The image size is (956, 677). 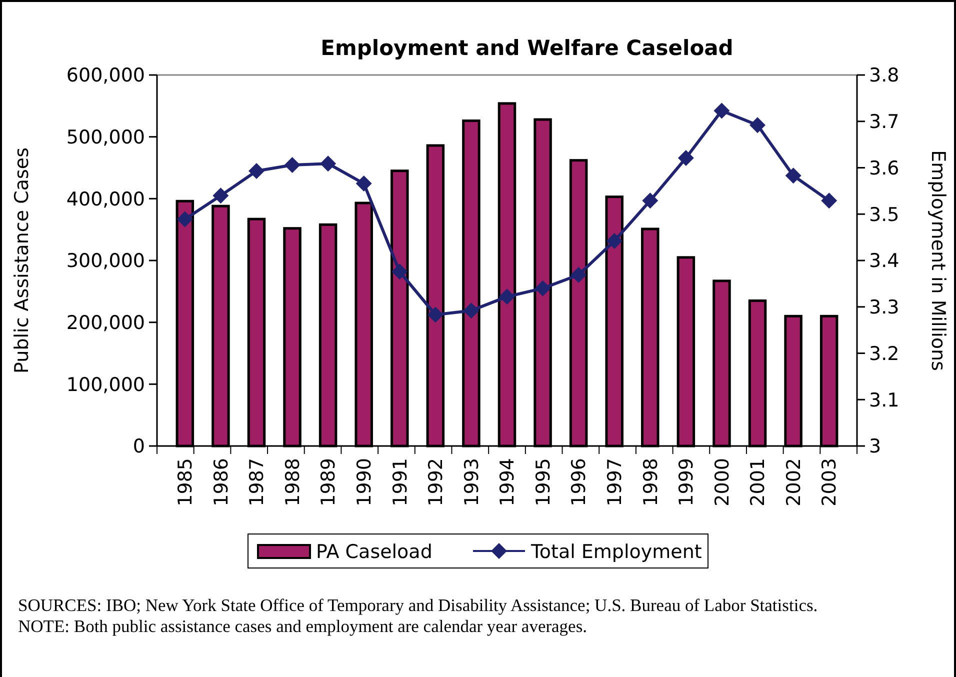 I want to click on x-tick-label: 1996, so click(x=579, y=482).